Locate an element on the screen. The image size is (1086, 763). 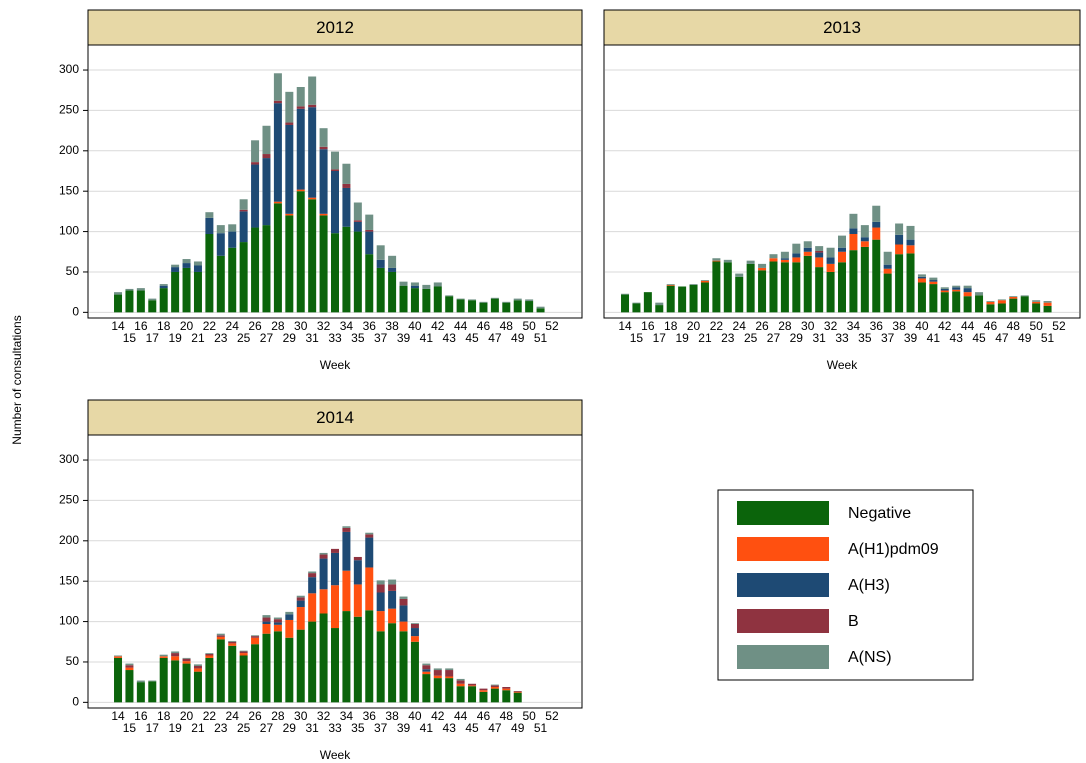
y-tick-label: 0 is located at coordinates (75, 312).